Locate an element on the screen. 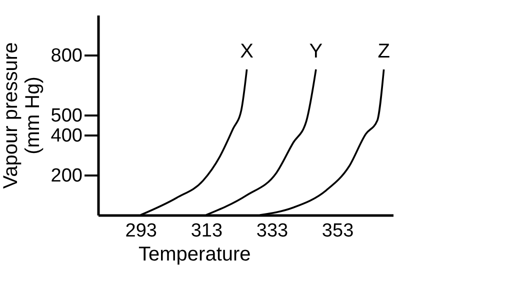  y-tick-label: 500 is located at coordinates (66, 116).